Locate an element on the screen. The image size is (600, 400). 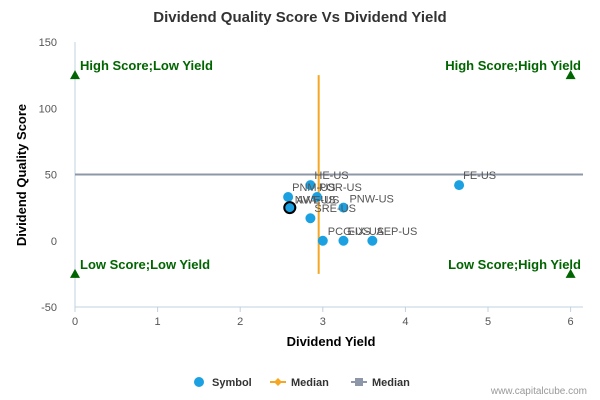
data-point-sre-us is located at coordinates (310, 218).